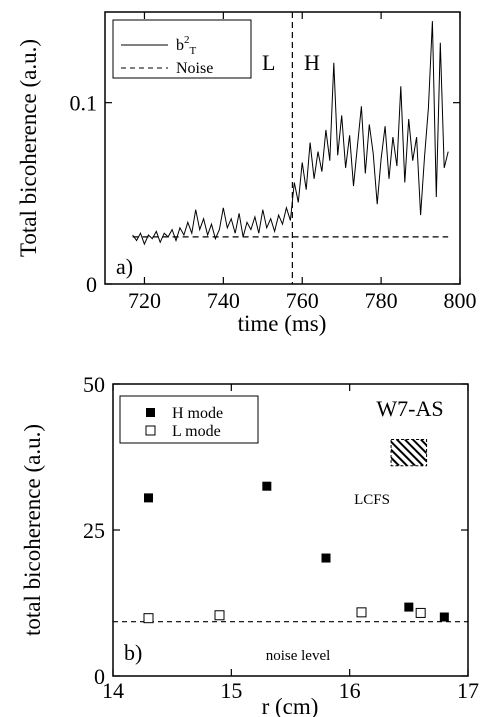  I want to click on lcfs-hatch, so click(435, 452).